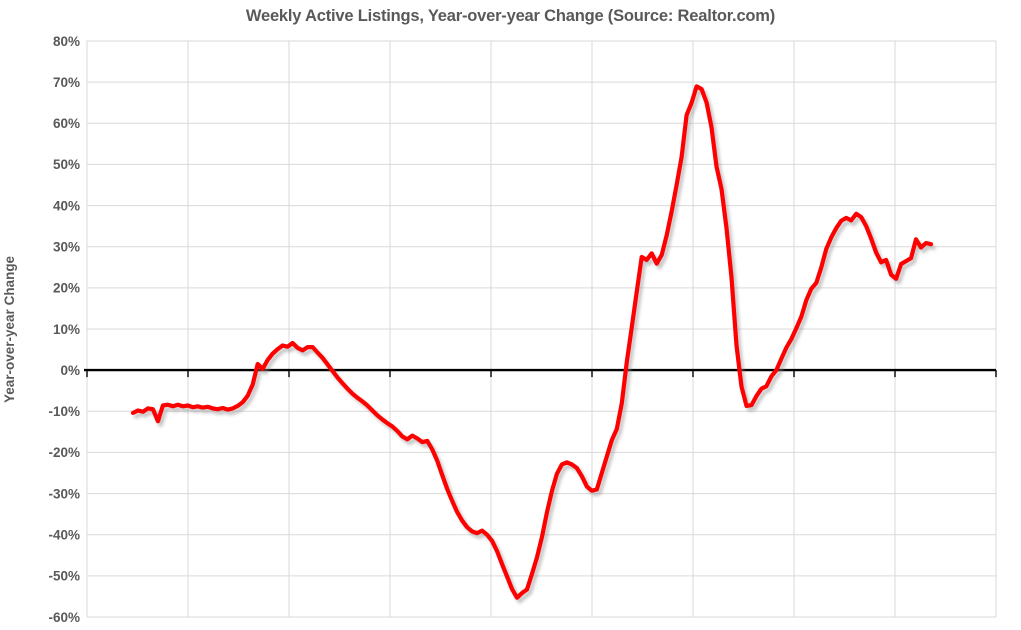  What do you see at coordinates (66, 82) in the screenshot?
I see `y-tick-label: 70%` at bounding box center [66, 82].